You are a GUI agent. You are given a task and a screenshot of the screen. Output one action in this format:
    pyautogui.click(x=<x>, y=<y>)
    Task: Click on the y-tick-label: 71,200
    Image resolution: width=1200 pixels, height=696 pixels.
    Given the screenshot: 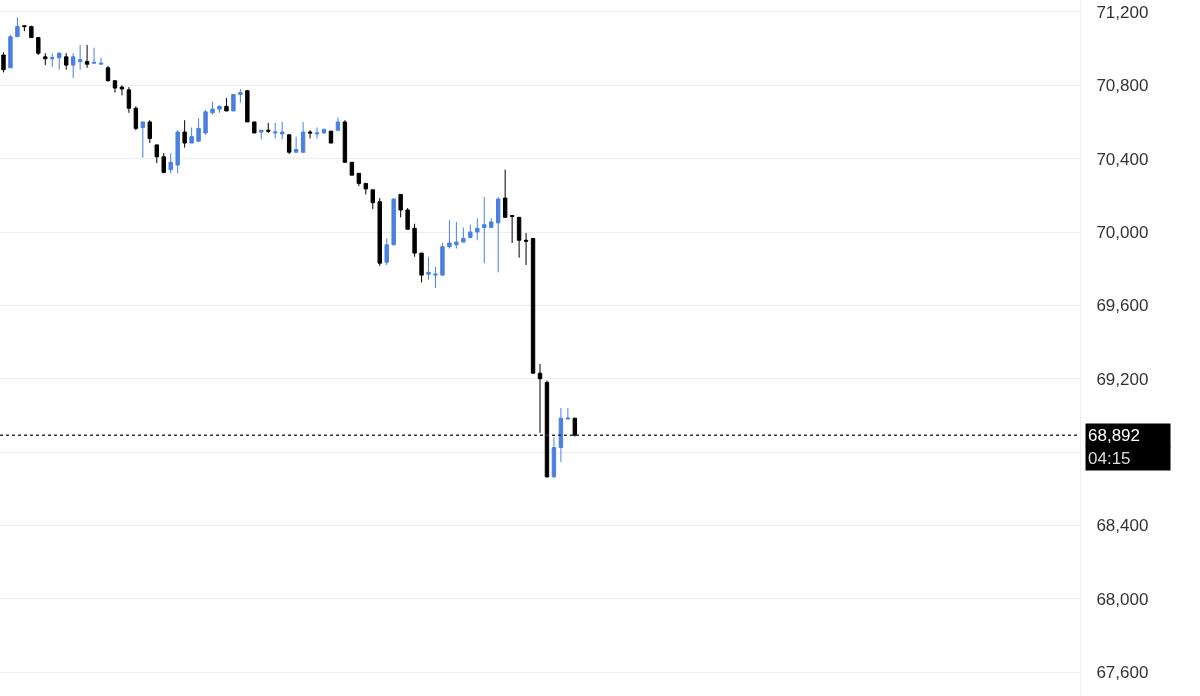 What is the action you would take?
    pyautogui.click(x=1122, y=12)
    